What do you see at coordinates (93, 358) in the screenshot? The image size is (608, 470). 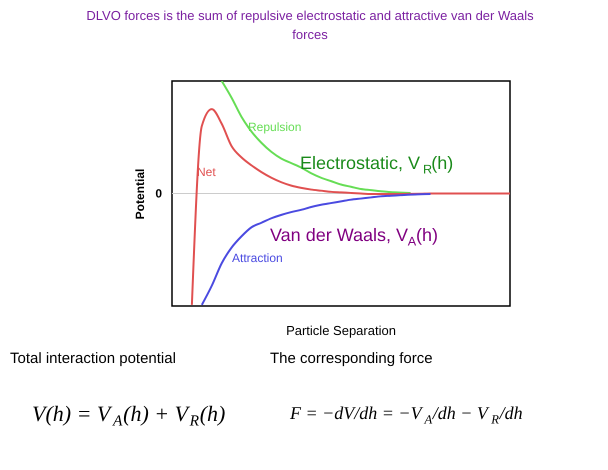 I see `text: Total interaction potential` at bounding box center [93, 358].